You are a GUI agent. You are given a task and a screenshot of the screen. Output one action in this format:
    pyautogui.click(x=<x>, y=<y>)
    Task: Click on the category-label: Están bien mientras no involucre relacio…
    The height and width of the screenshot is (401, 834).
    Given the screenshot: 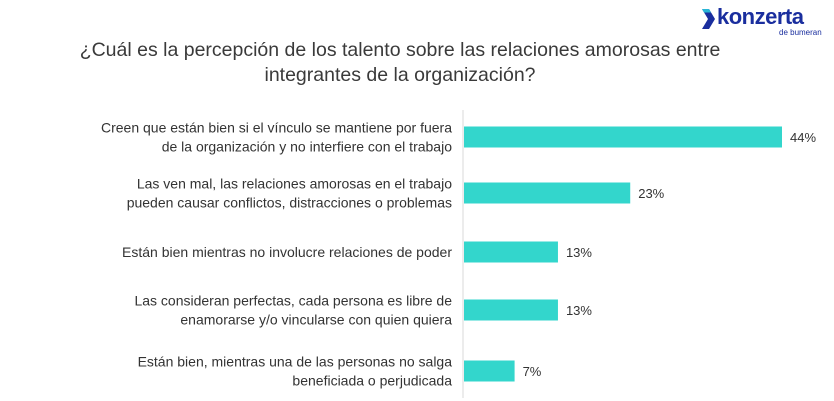 What is the action you would take?
    pyautogui.click(x=287, y=252)
    